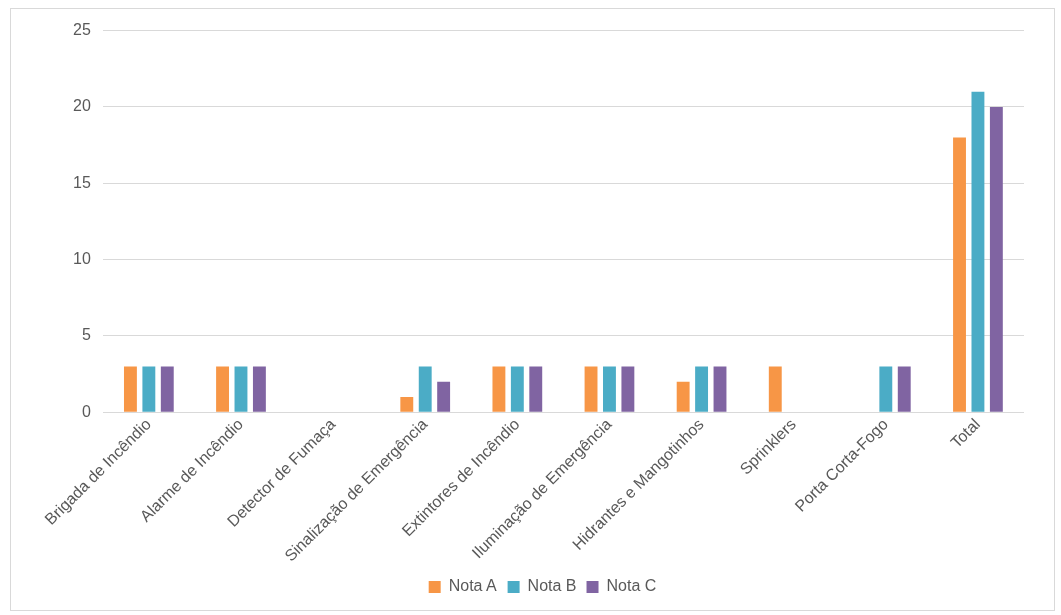 The height and width of the screenshot is (615, 1061). What do you see at coordinates (82, 259) in the screenshot?
I see `y-tick-label: 10` at bounding box center [82, 259].